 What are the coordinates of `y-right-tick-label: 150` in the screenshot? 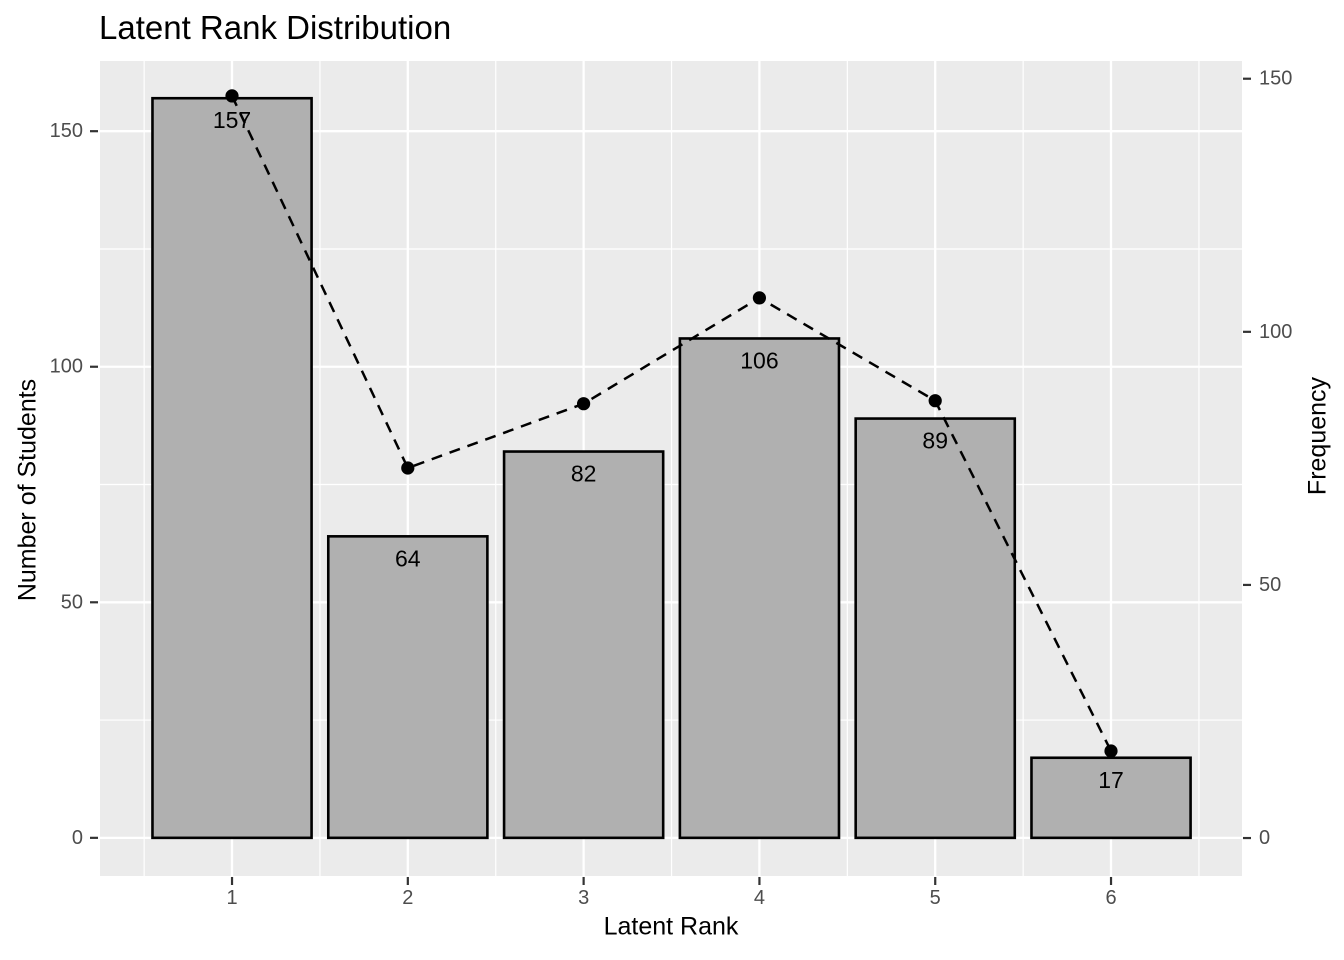 It's located at (1275, 79).